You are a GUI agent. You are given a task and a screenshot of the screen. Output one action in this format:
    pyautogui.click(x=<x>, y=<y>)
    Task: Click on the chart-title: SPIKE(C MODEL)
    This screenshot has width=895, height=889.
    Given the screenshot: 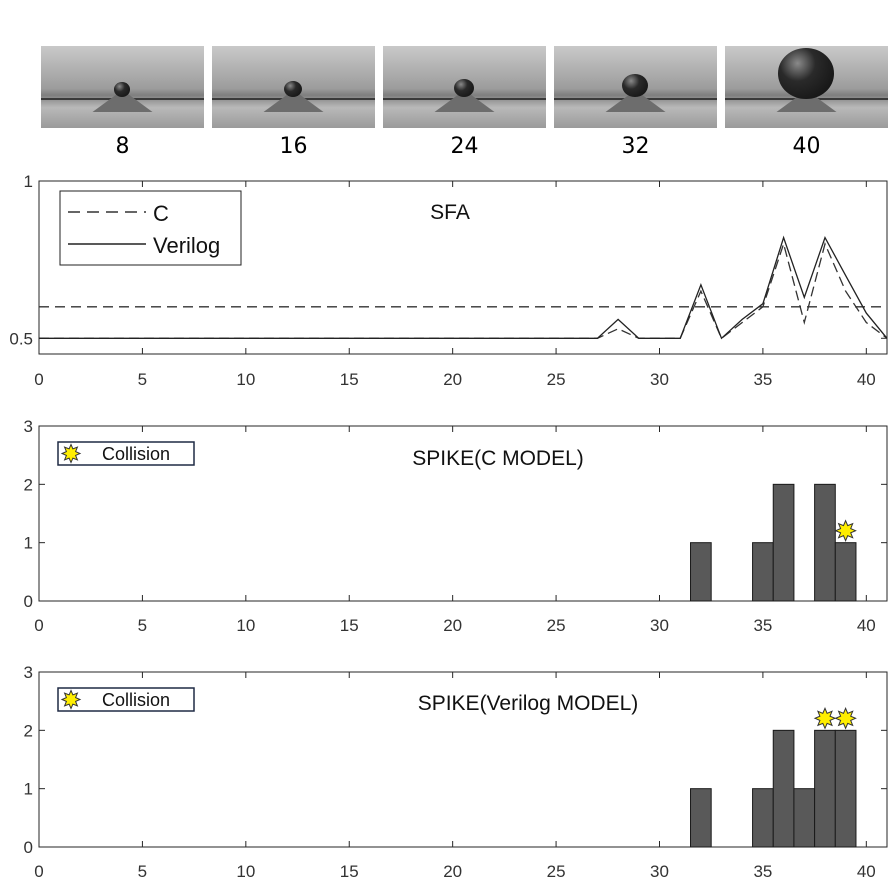 What is the action you would take?
    pyautogui.click(x=498, y=458)
    